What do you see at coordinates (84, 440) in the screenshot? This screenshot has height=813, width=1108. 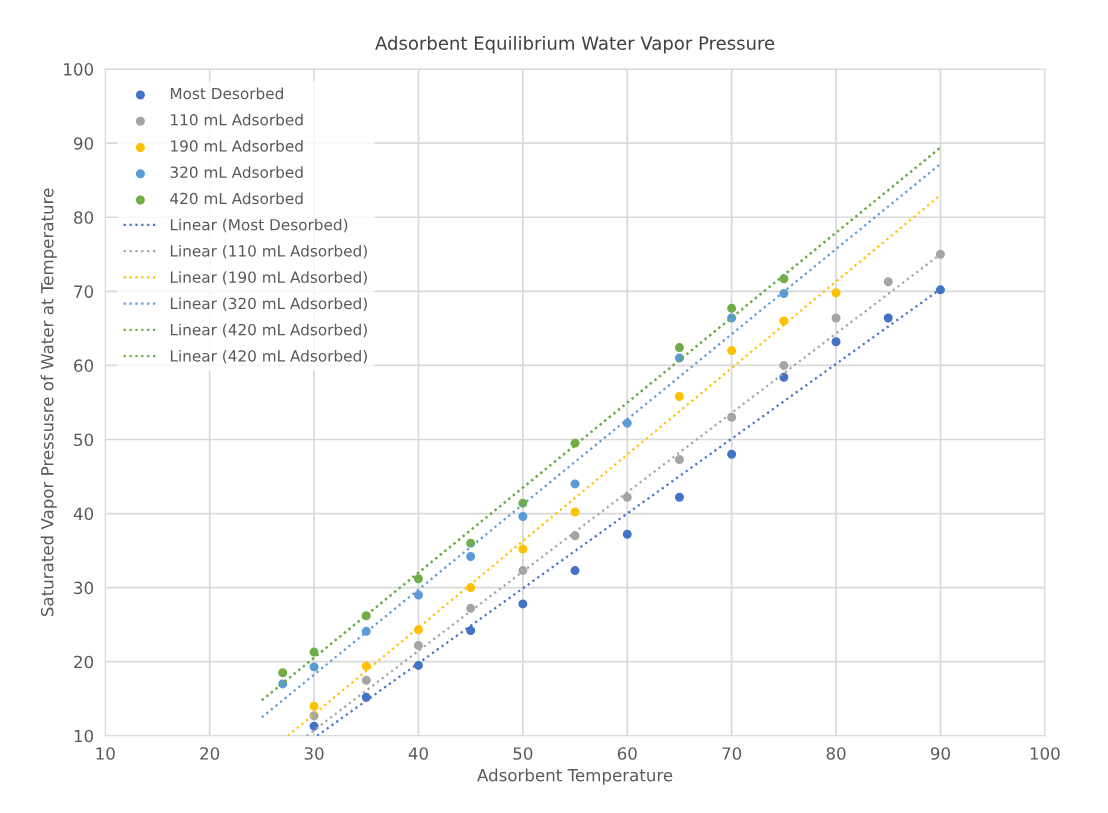 I see `y-tick-label: 50` at bounding box center [84, 440].